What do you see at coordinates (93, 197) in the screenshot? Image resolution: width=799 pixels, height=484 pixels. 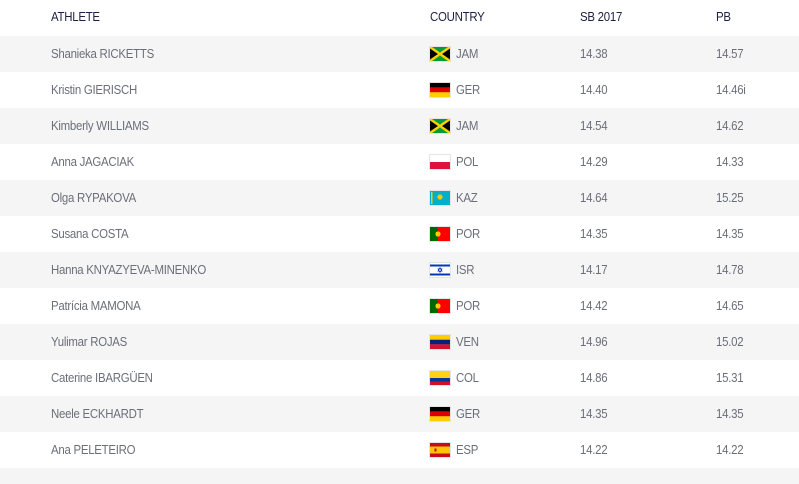 I see `athlete-name: Olga RYPAKOVA` at bounding box center [93, 197].